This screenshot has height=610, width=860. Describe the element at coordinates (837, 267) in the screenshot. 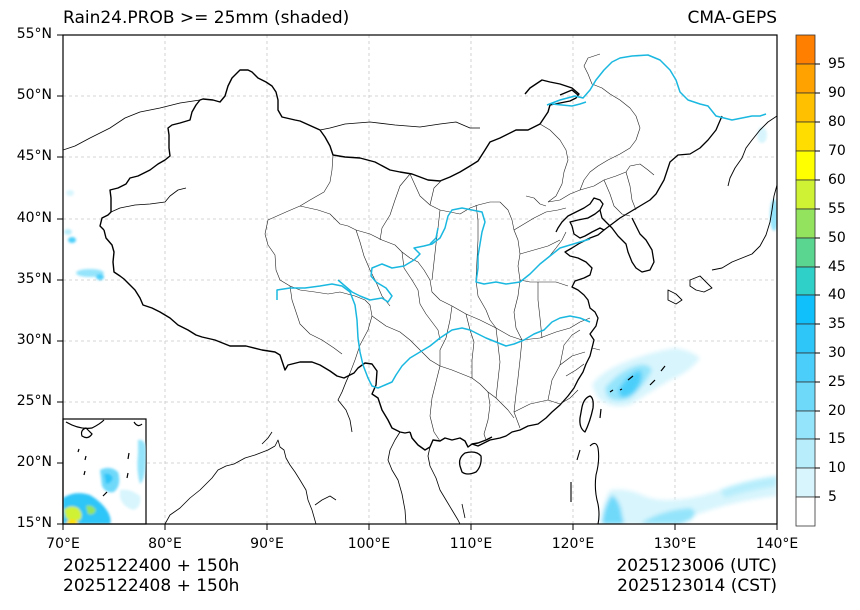

I see `colorbar-label: 45` at that location.